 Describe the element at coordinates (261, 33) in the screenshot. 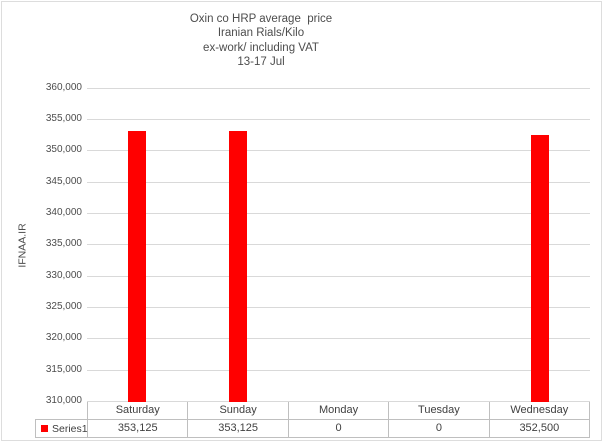

I see `title-line-2: Iranian Rials/Kilo` at that location.